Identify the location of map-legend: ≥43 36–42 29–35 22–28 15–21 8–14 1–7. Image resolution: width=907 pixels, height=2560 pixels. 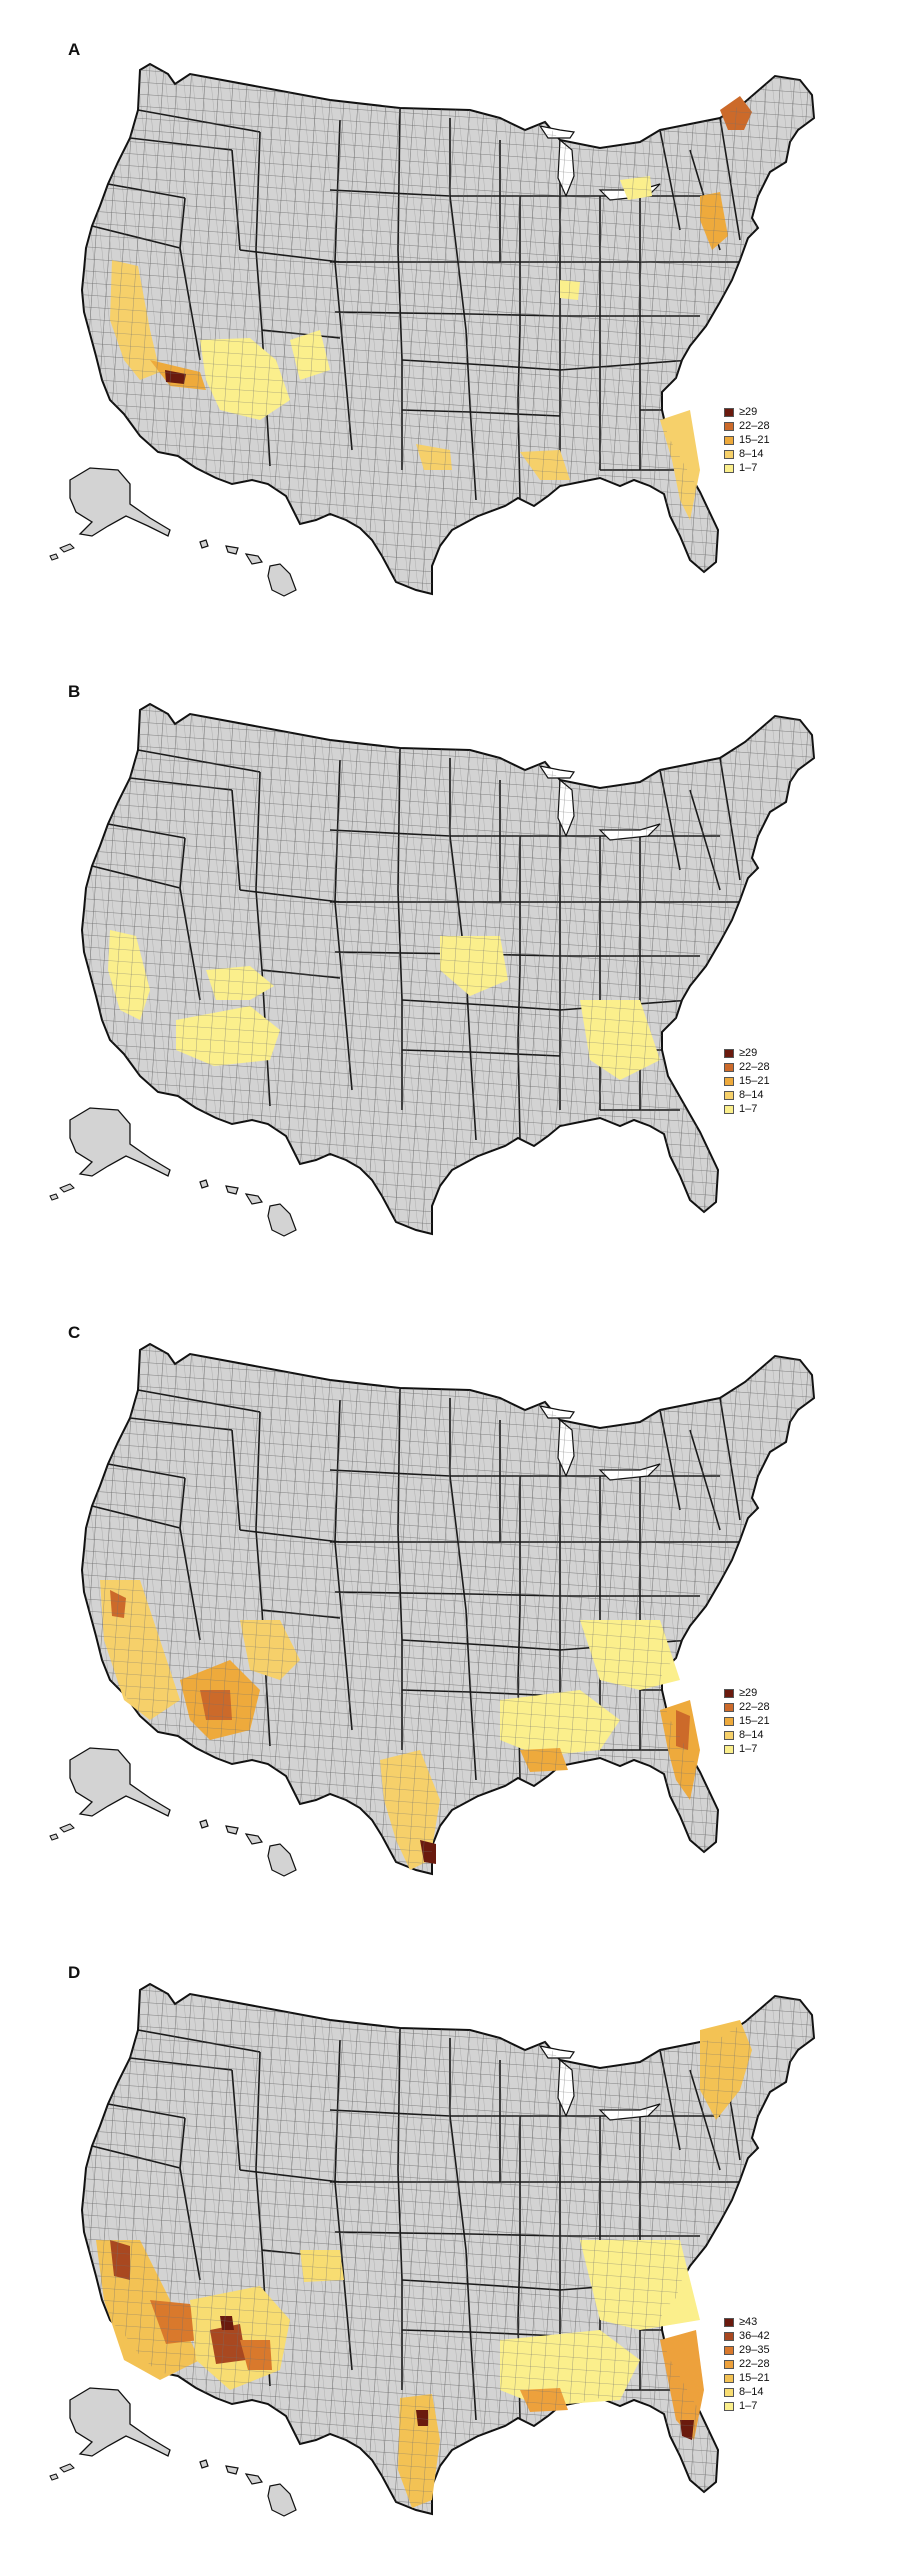
(747, 2364).